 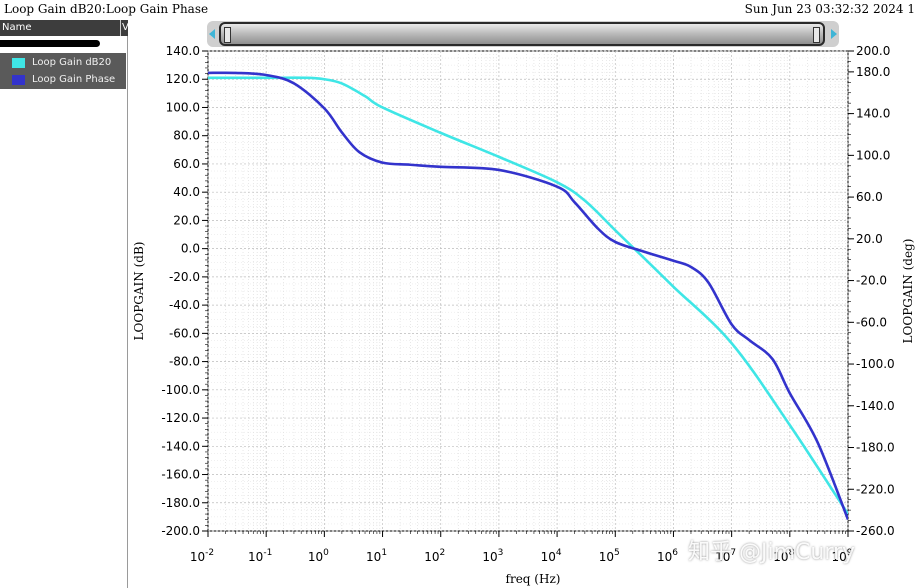 What do you see at coordinates (183, 79) in the screenshot?
I see `y-tick-label: 120.0` at bounding box center [183, 79].